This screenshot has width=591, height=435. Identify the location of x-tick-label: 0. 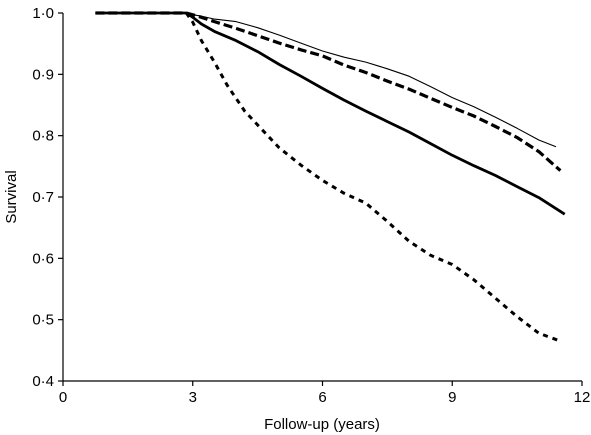
(63, 397).